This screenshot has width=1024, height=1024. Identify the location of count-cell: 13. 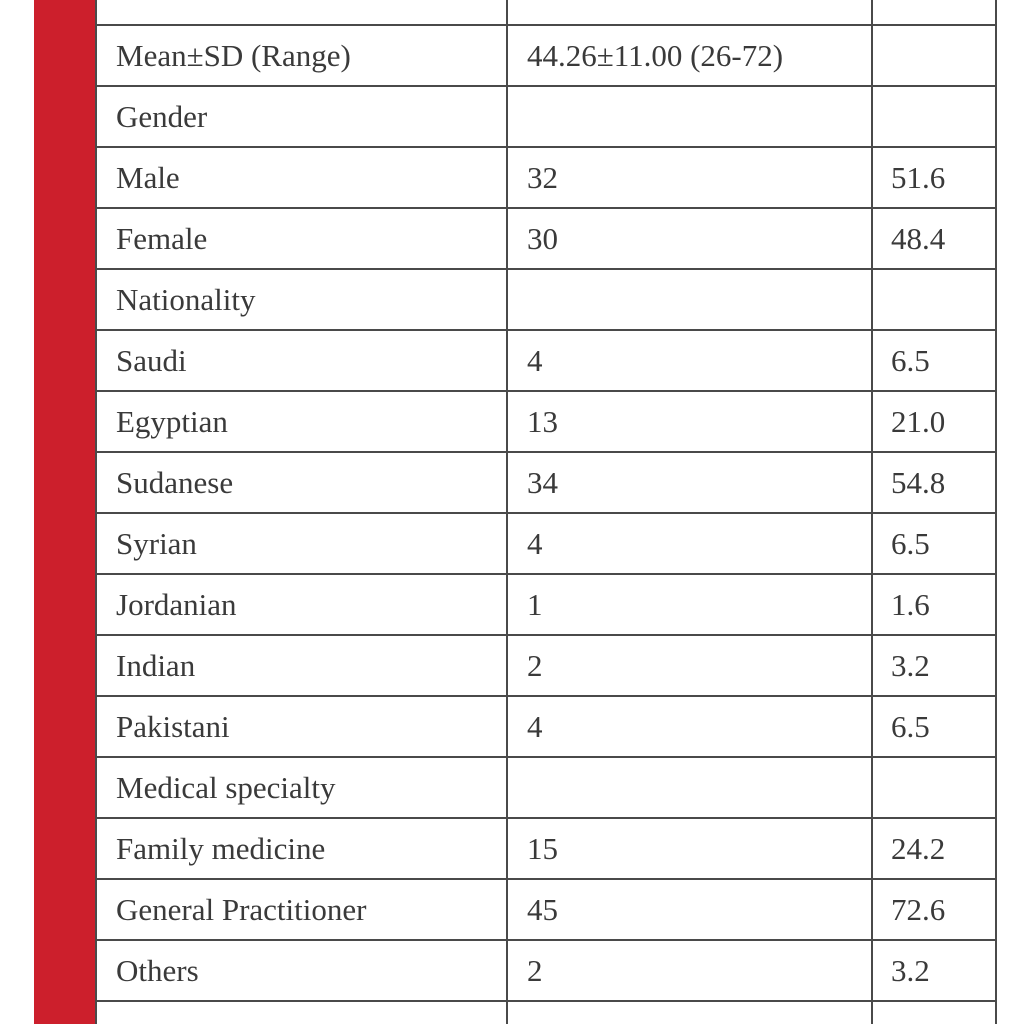
(689, 421).